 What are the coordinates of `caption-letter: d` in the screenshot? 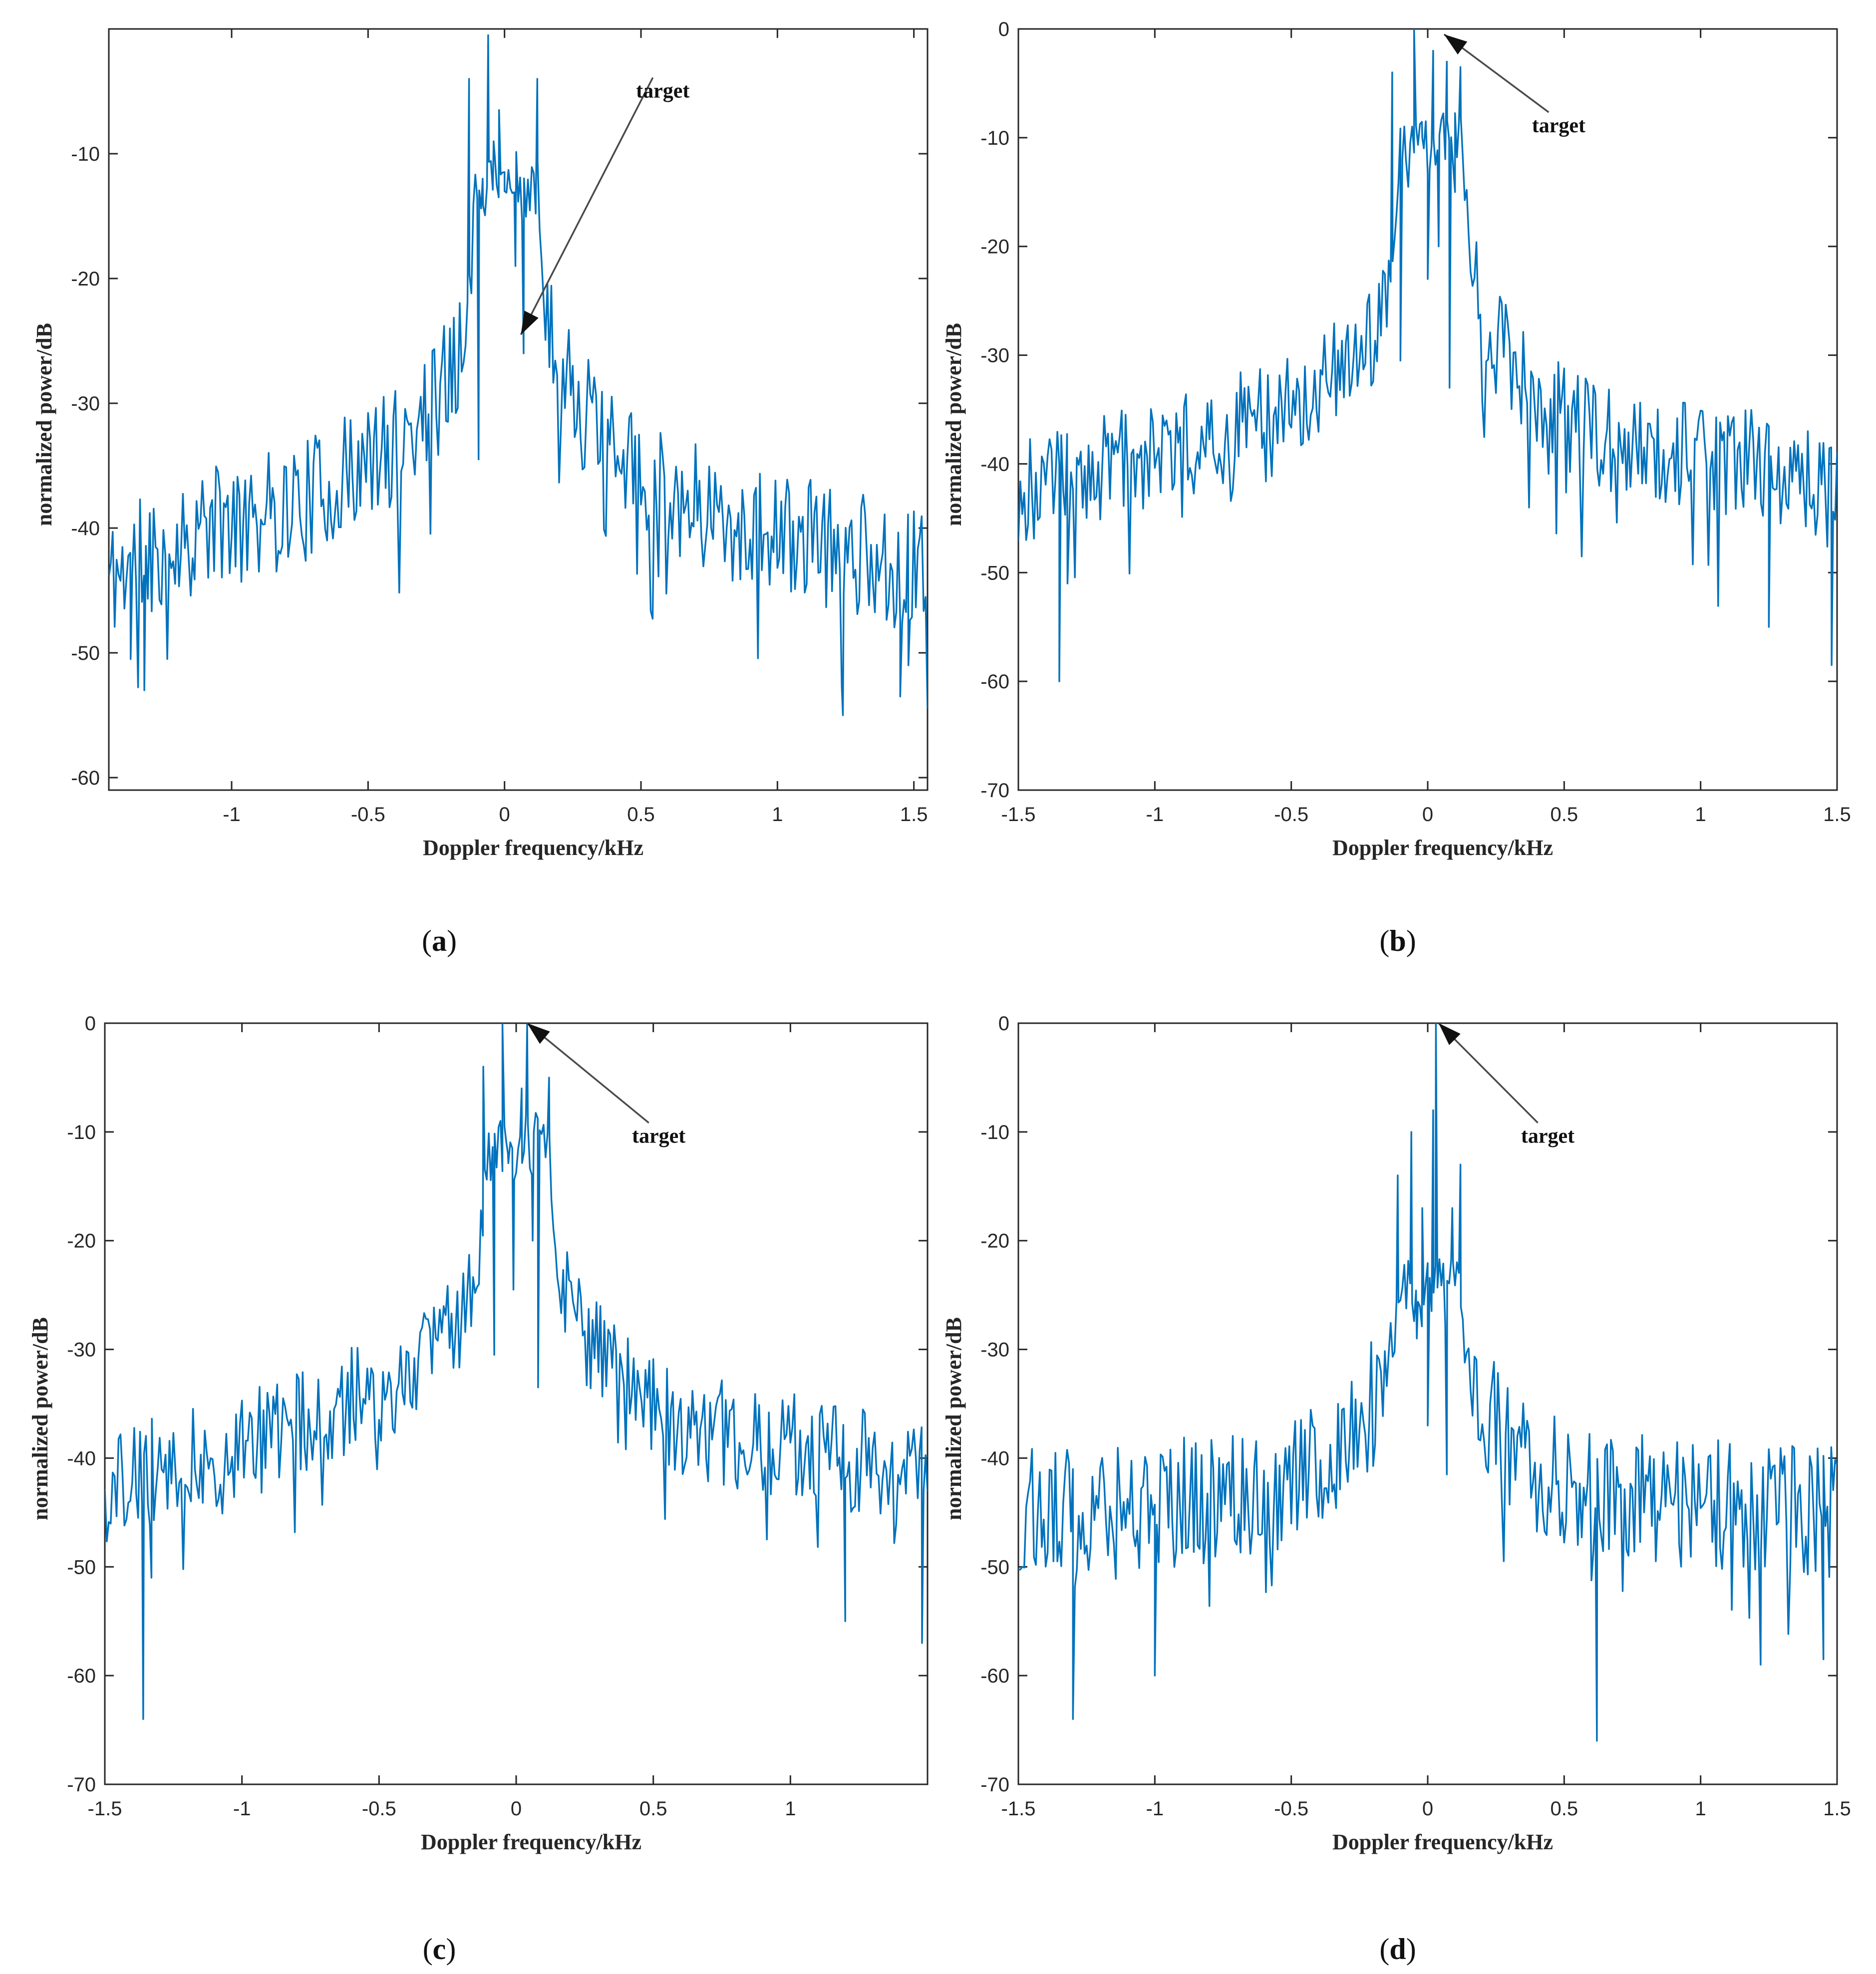 It's located at (1397, 1949).